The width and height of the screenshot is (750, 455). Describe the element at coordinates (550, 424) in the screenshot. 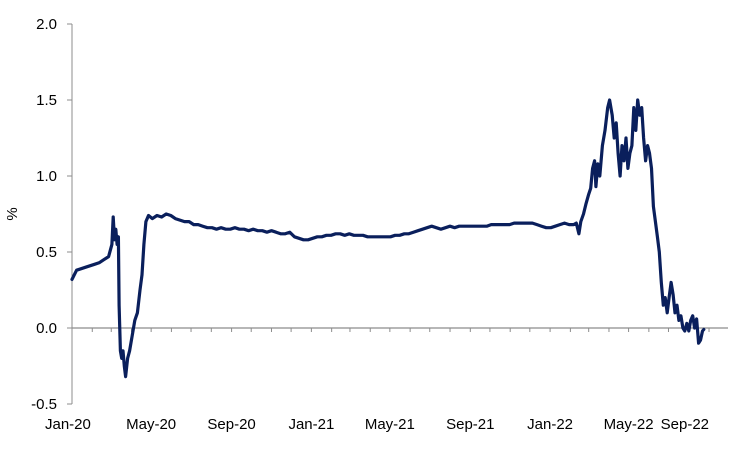

I see `x-tick-label: Jan-22` at that location.